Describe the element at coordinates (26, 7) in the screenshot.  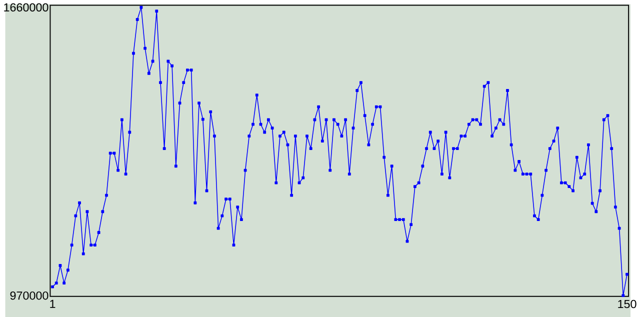
I see `y-tick-label: 1660000` at that location.